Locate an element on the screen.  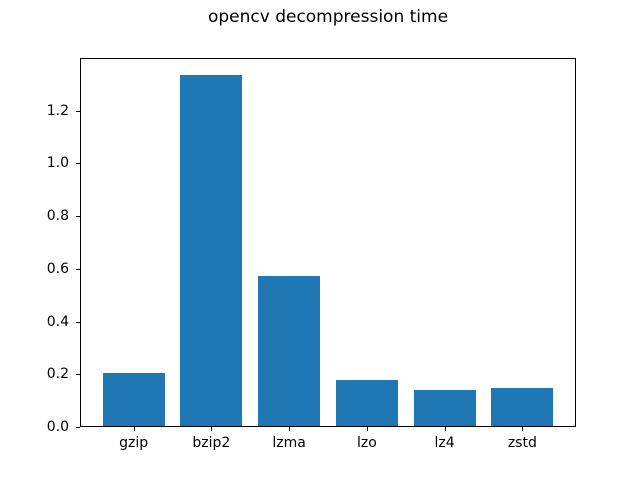
bar-gzip is located at coordinates (133, 399).